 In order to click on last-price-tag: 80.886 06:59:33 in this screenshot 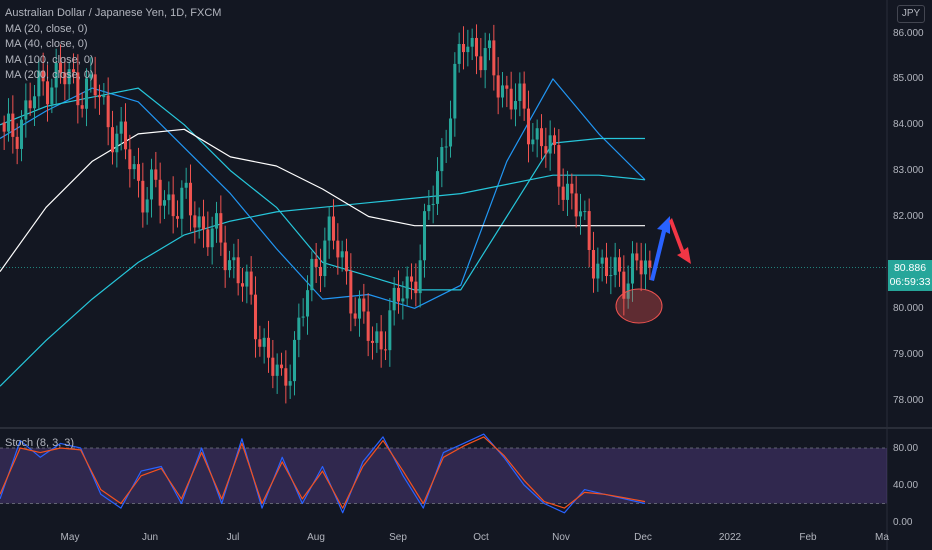, I will do `click(910, 275)`.